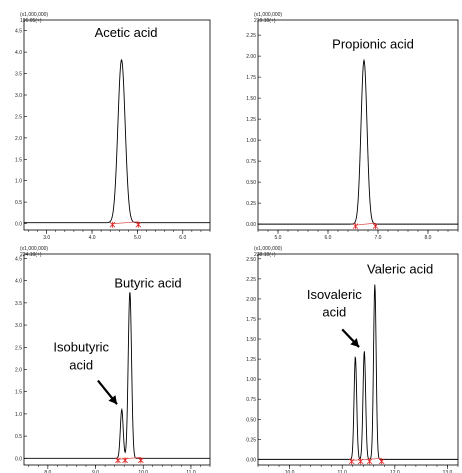 This screenshot has width=462, height=473. What do you see at coordinates (265, 255) in the screenshot?
I see `chart-header-label: 238.10(+)` at bounding box center [265, 255].